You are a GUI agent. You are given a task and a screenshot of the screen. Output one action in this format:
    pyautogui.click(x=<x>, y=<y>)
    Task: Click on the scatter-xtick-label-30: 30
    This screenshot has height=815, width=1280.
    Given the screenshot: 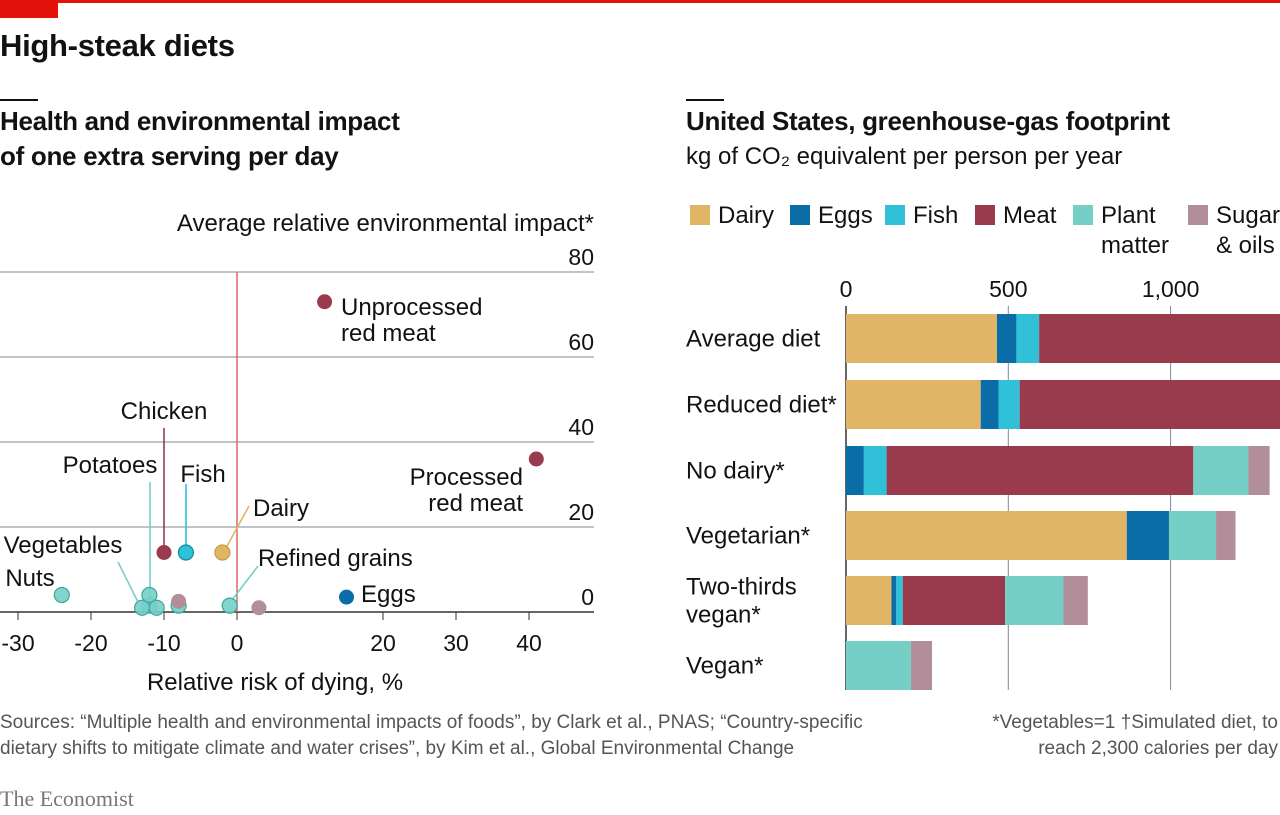 What is the action you would take?
    pyautogui.click(x=456, y=643)
    